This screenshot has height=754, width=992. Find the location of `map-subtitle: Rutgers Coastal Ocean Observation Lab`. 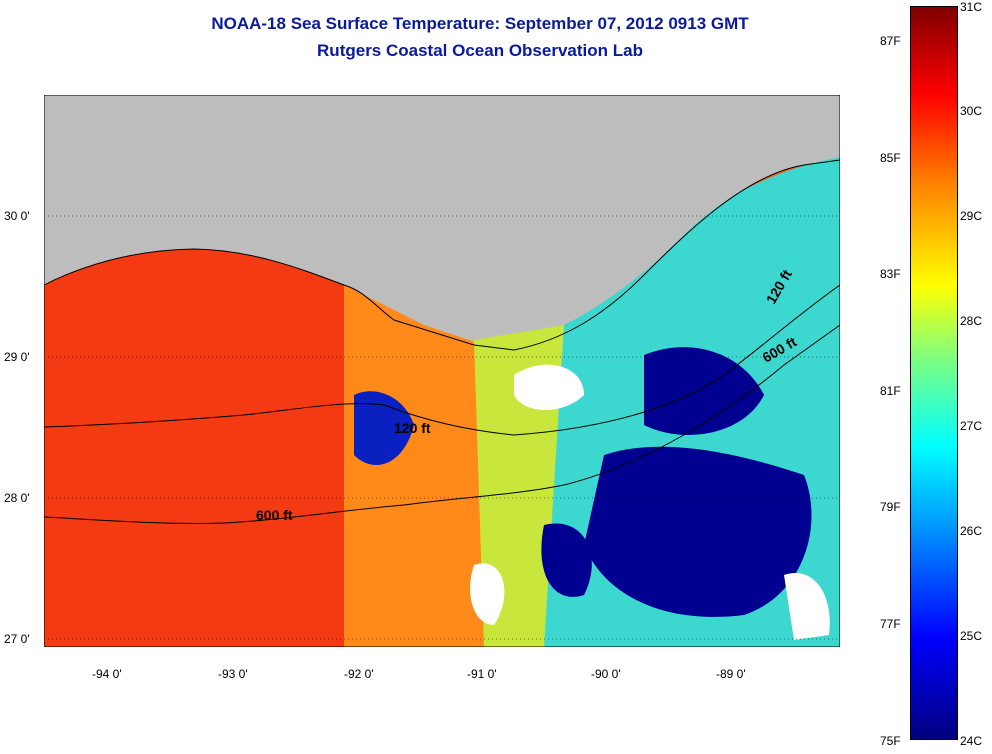

map-subtitle: Rutgers Coastal Ocean Observation Lab is located at coordinates (480, 50).